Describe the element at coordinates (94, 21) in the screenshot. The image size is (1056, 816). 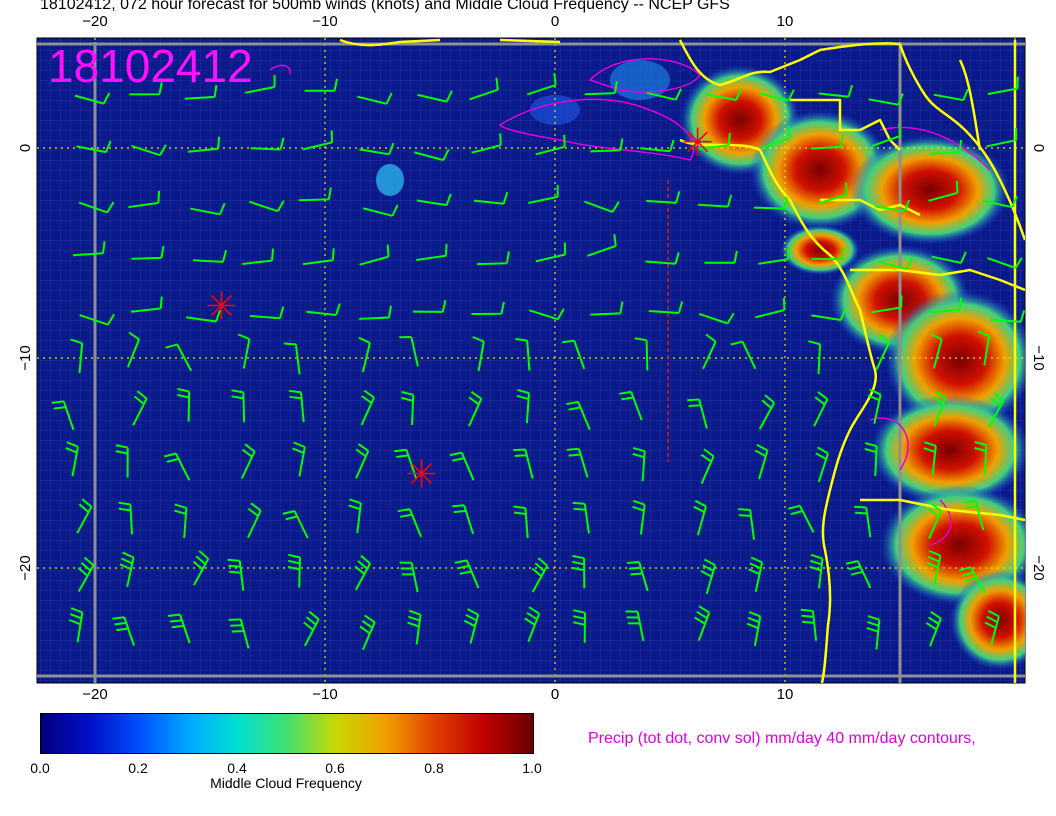
I see `top-tick-label: −20` at that location.